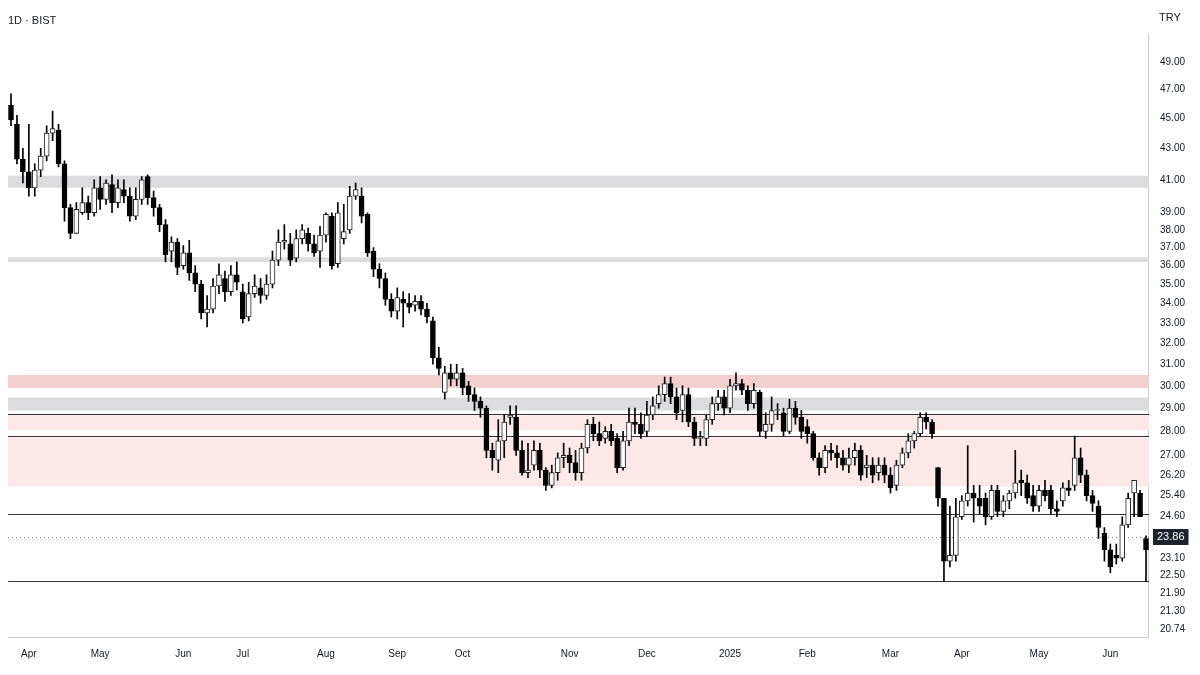  Describe the element at coordinates (462, 653) in the screenshot. I see `x-tick-label: Oct` at that location.